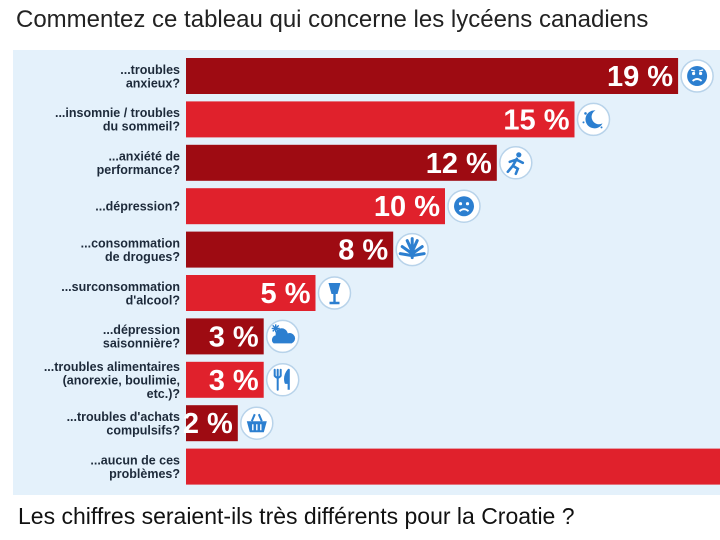  Describe the element at coordinates (464, 206) in the screenshot. I see `frown-face-icon` at that location.